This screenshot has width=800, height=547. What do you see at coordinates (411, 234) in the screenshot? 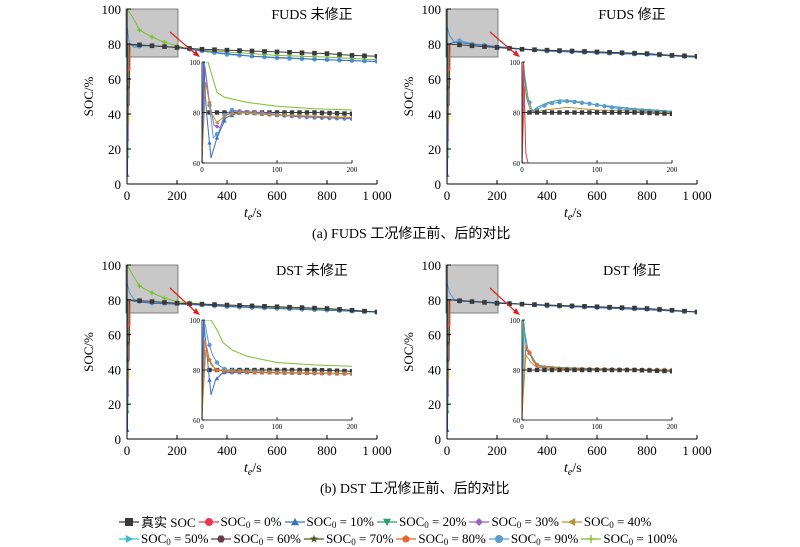
I see `caption-a: (a) FUDS 工况修正前、后的对比` at bounding box center [411, 234].